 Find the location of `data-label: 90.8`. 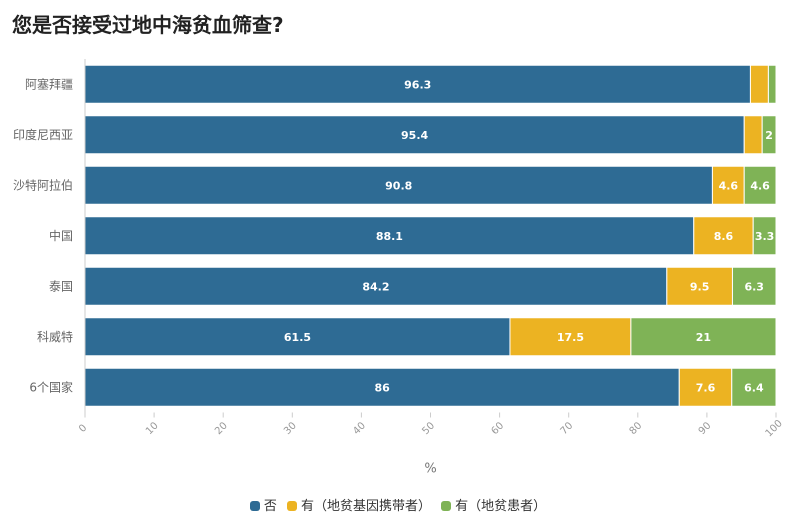

data-label: 90.8 is located at coordinates (398, 185).